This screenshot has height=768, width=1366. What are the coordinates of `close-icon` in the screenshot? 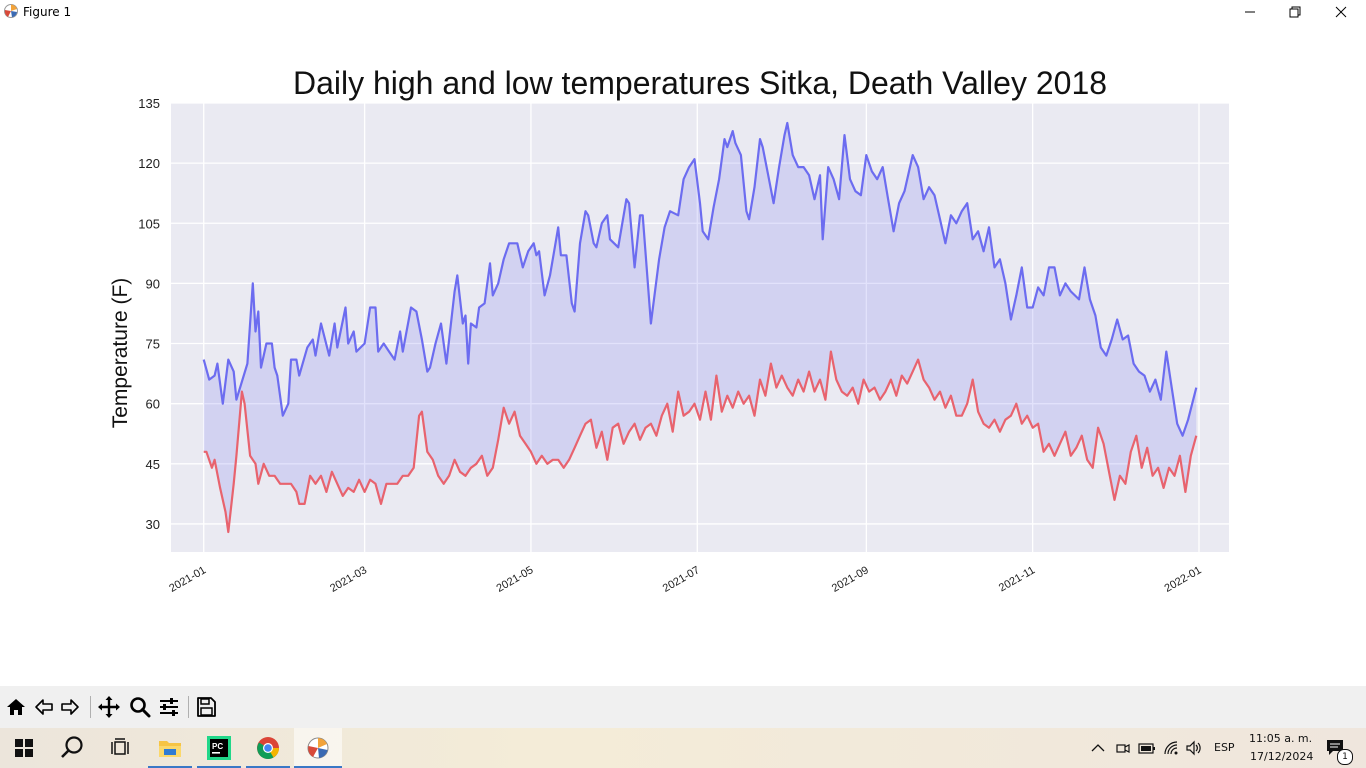 It's located at (1341, 12).